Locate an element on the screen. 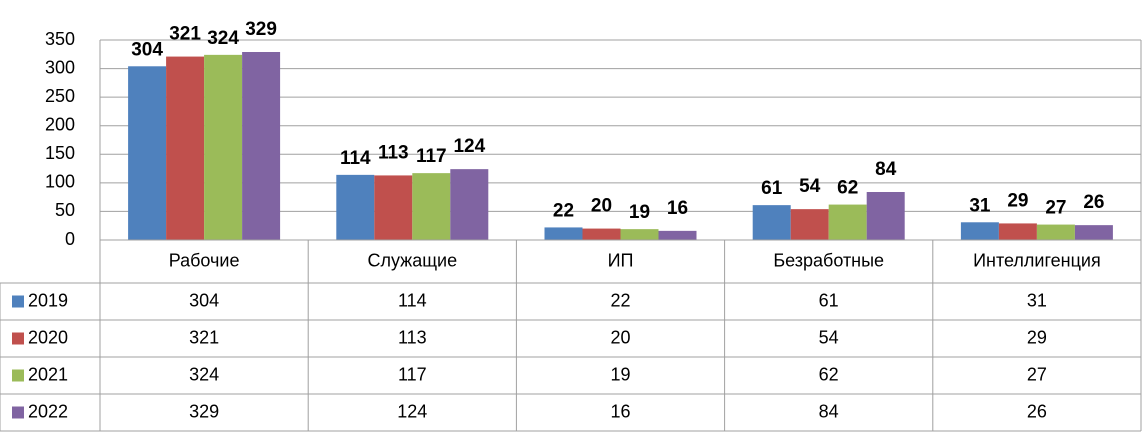  table-cell: 114 is located at coordinates (412, 300).